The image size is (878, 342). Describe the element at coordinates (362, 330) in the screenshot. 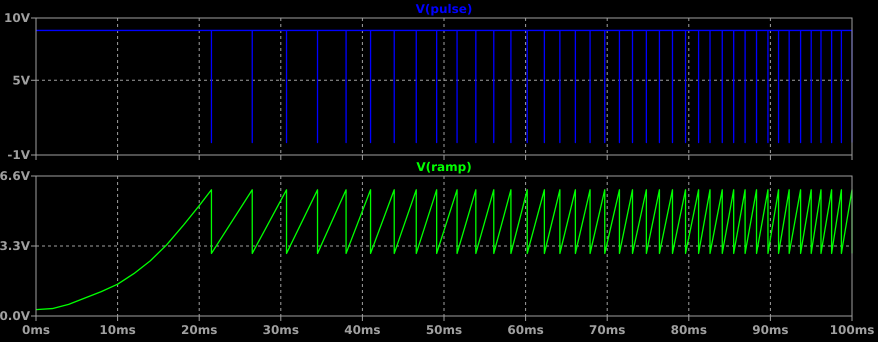

I see `x-tick-label: 40ms` at that location.